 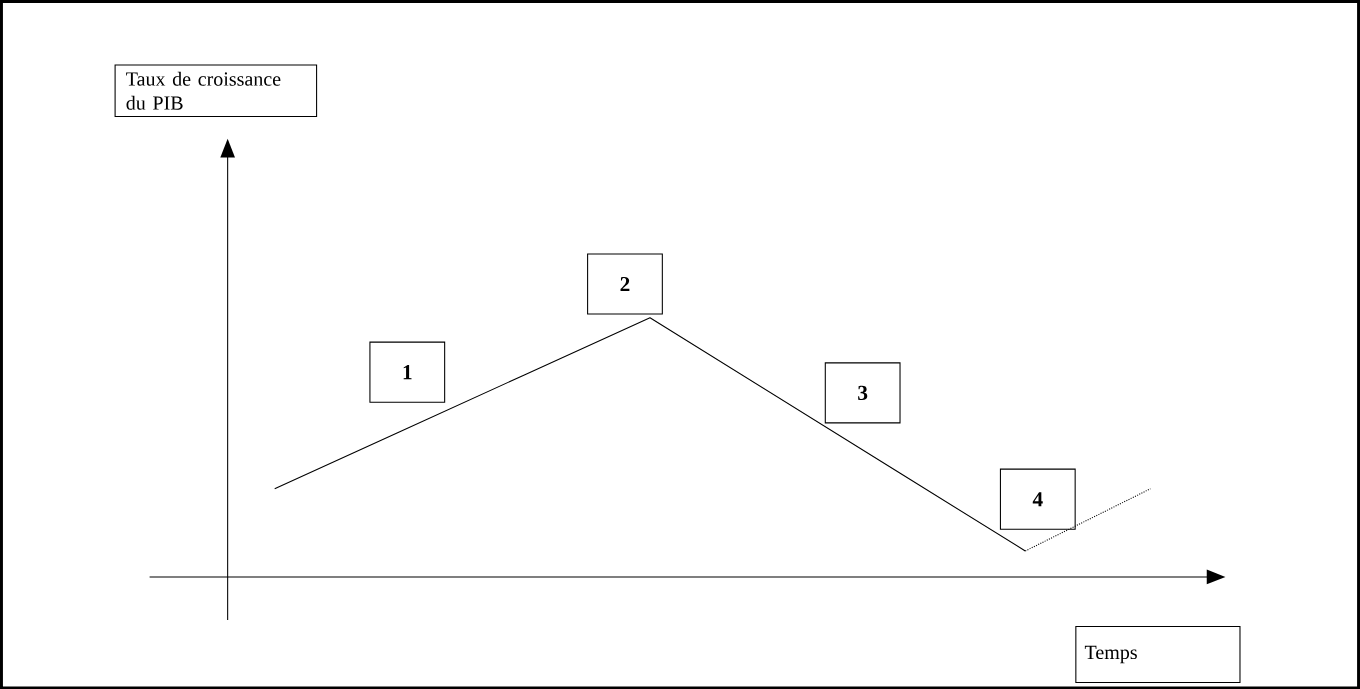 What do you see at coordinates (1110, 654) in the screenshot?
I see `text: Temps` at bounding box center [1110, 654].